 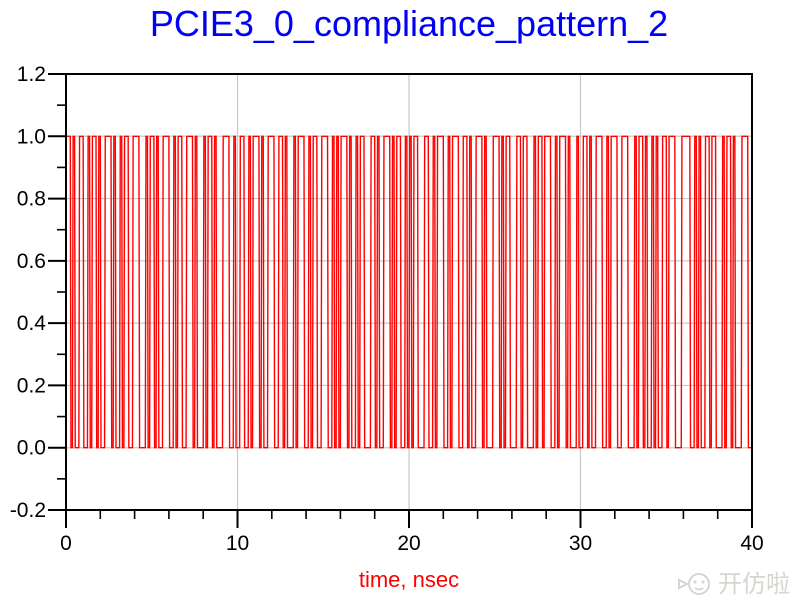 I want to click on y-tick-label: -0.2, so click(x=28, y=510).